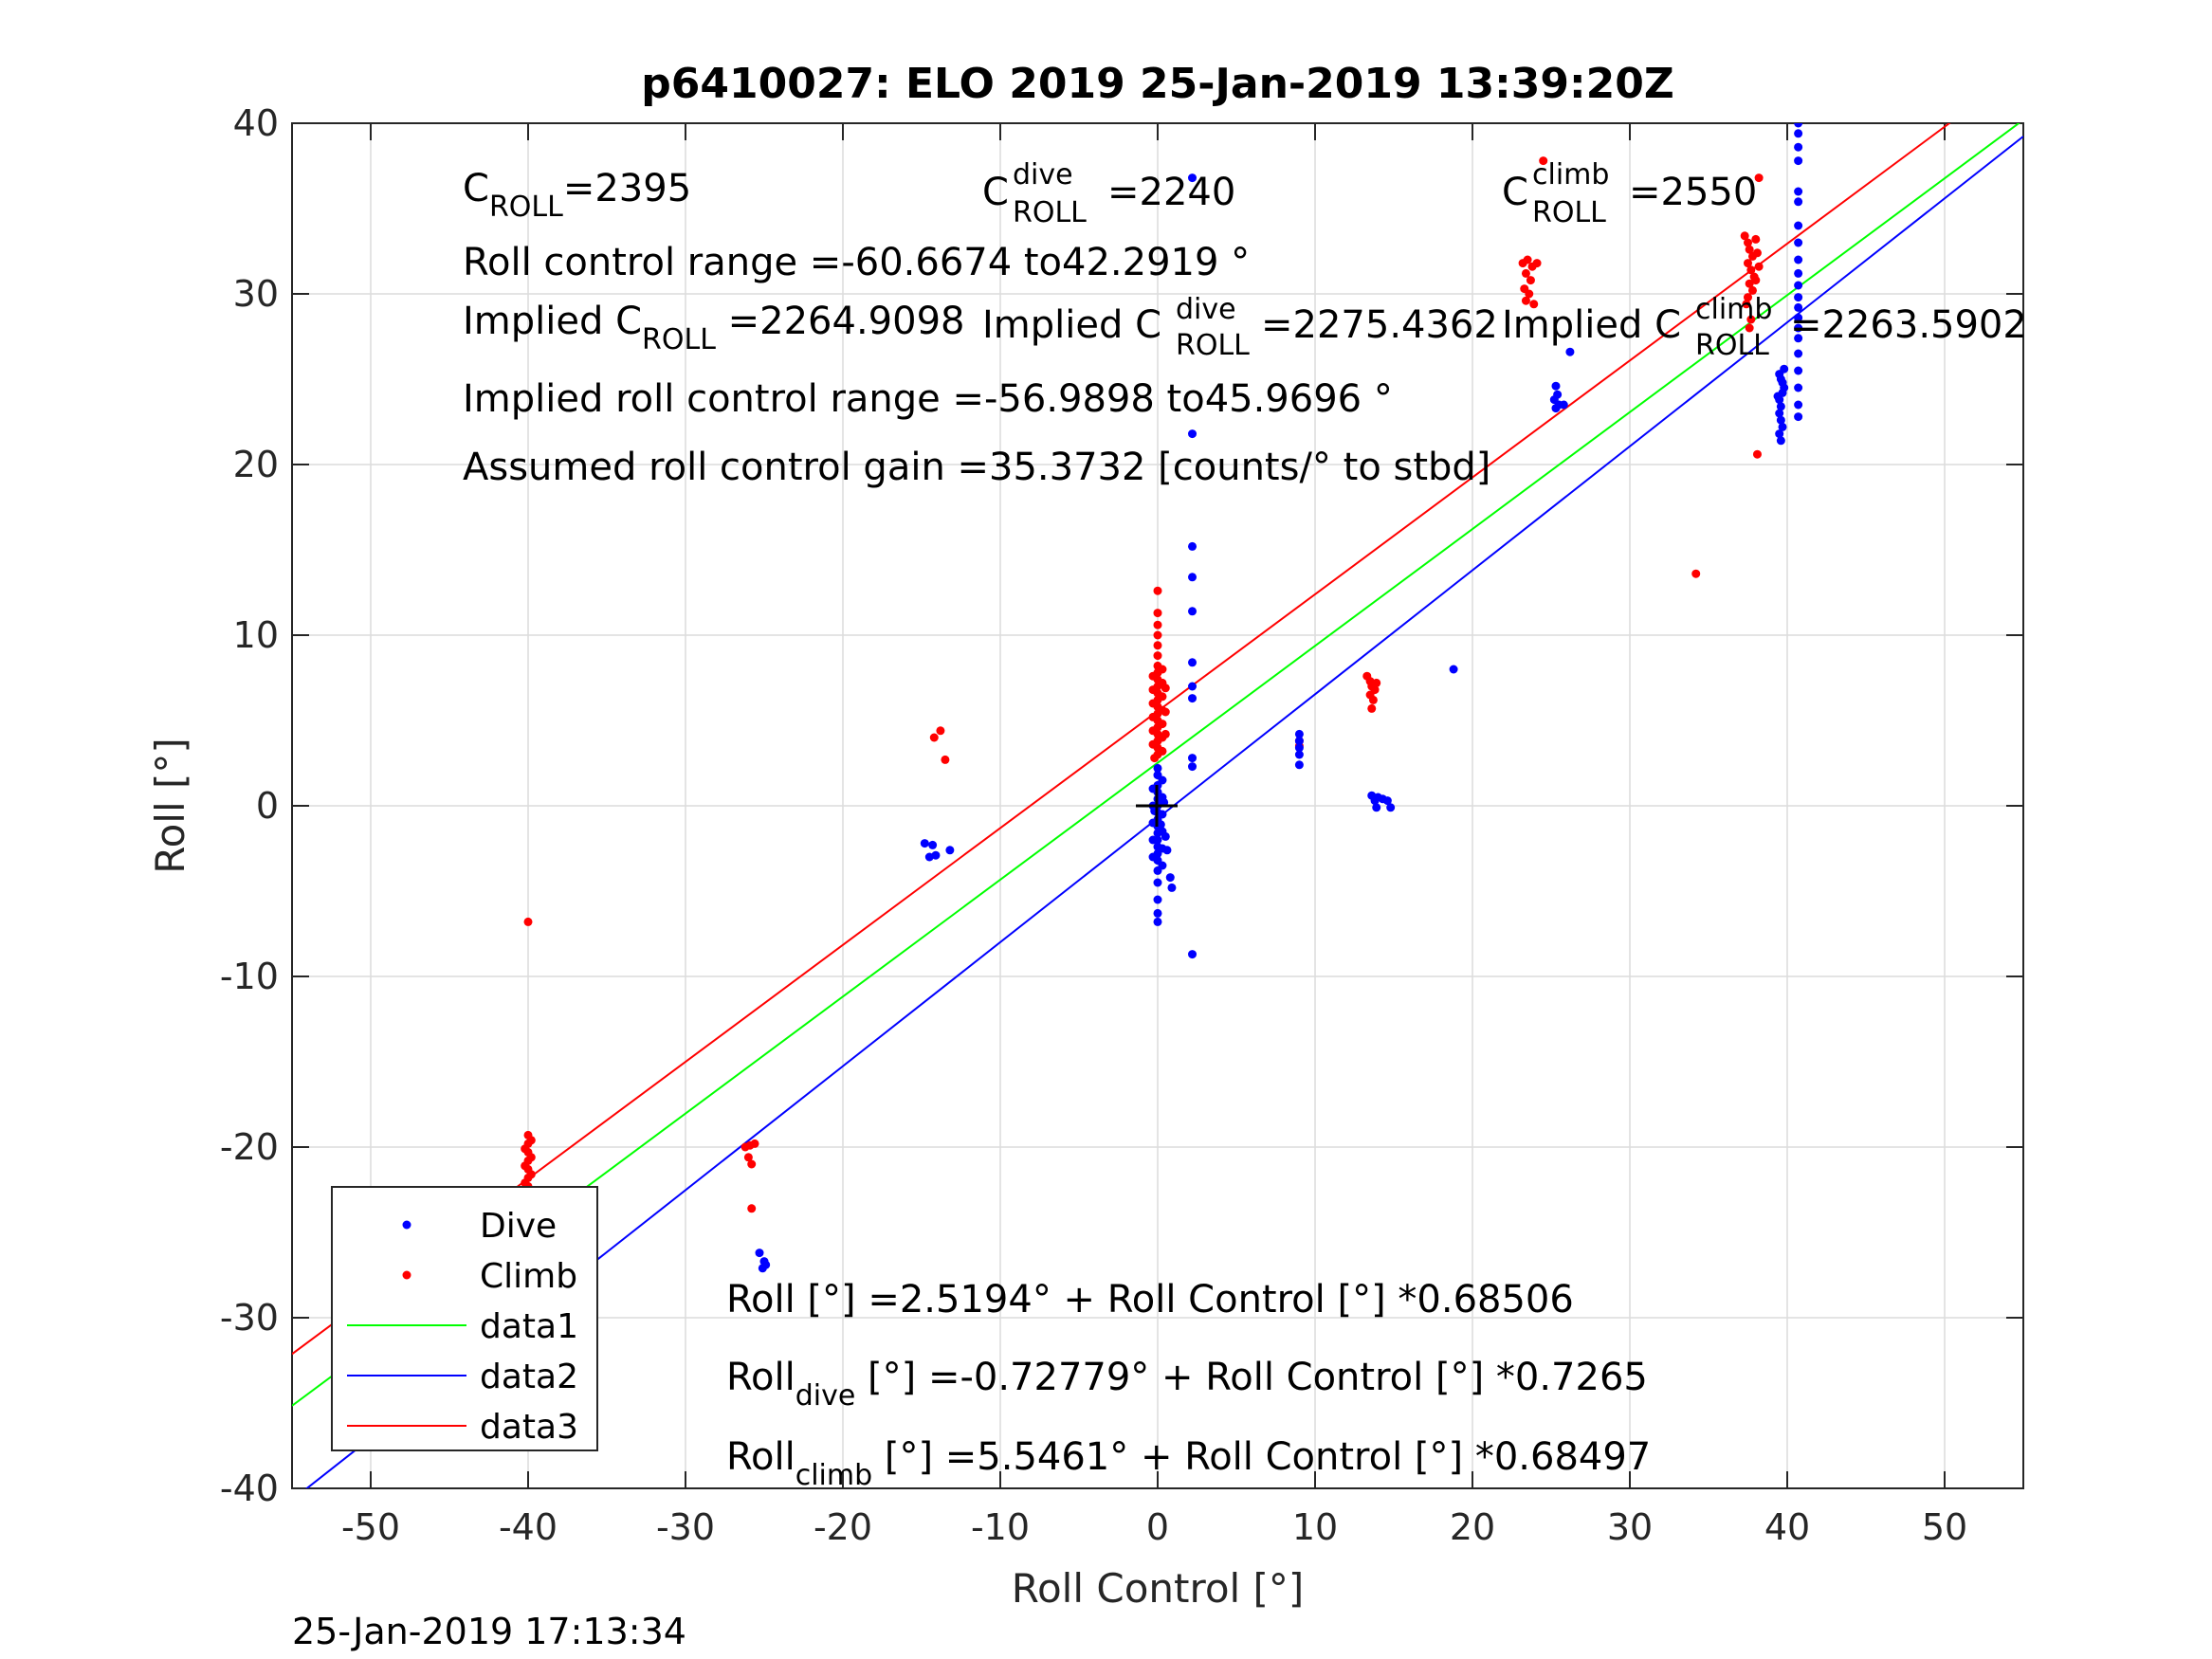 Image resolution: width=2212 pixels, height=1659 pixels. I want to click on origin-marker, so click(1157, 806).